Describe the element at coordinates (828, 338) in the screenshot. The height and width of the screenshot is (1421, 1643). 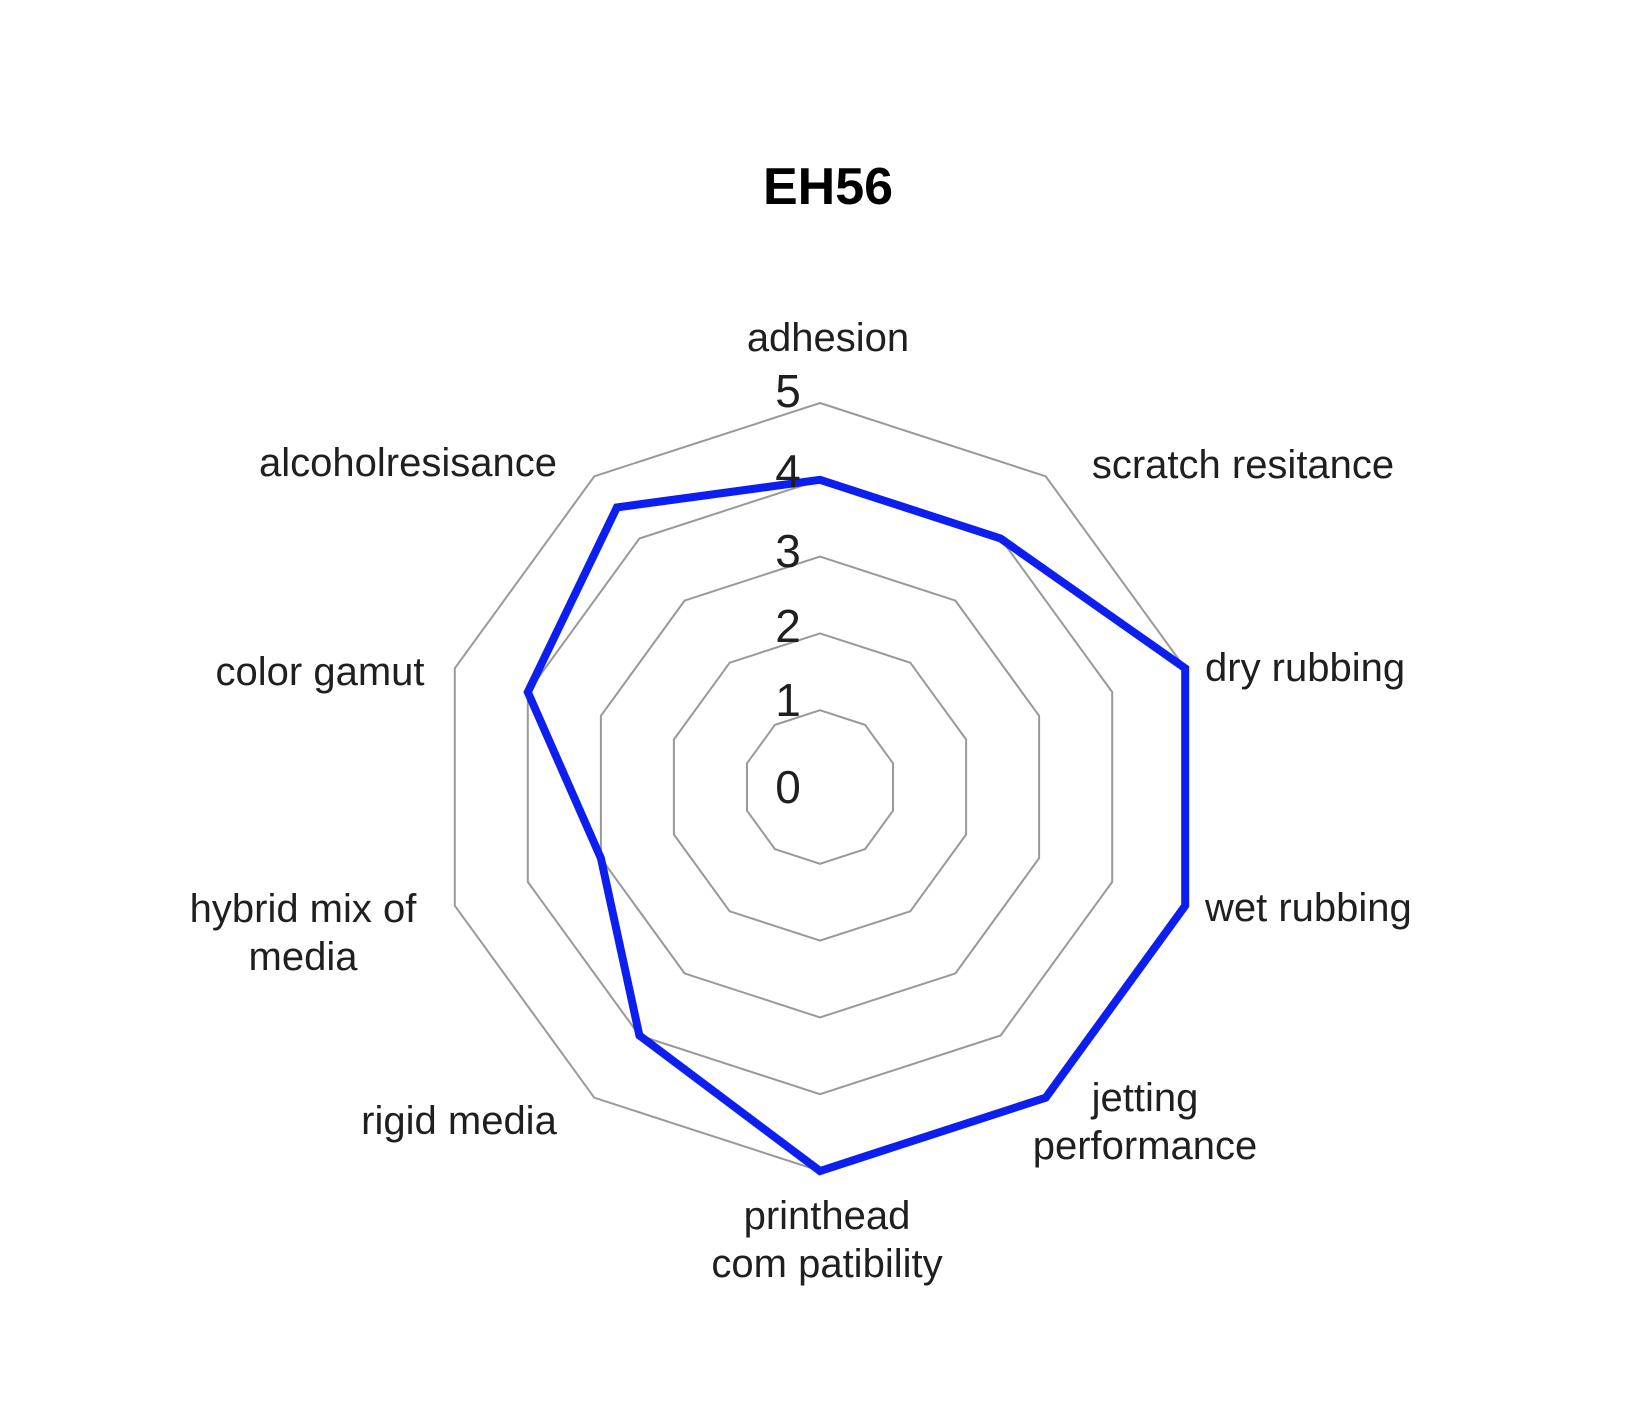
I see `axis-label-adhesion: adhesion` at that location.